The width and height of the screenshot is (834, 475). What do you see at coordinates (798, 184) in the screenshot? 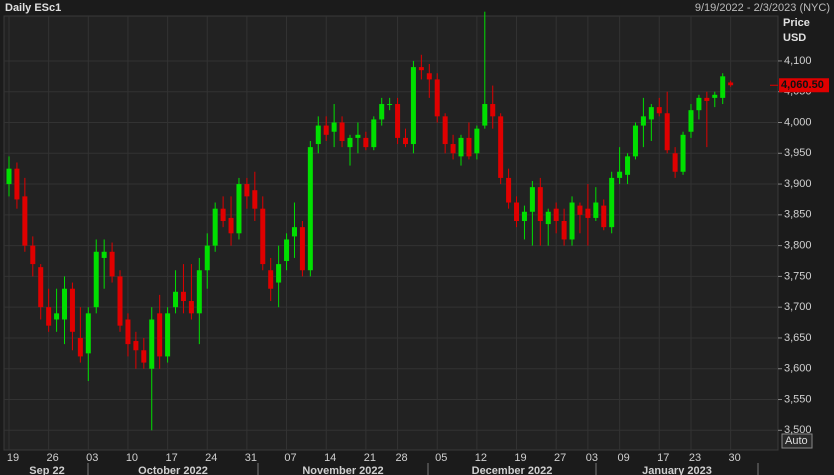
I see `y-tick-label: 3,900` at bounding box center [798, 184].